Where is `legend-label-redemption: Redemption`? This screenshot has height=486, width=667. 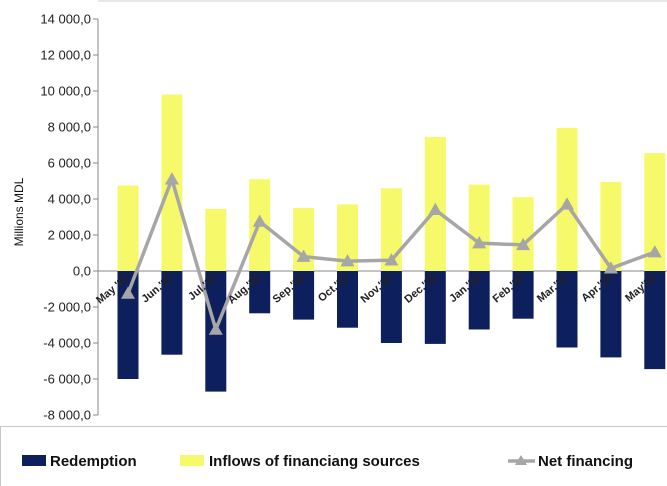
legend-label-redemption: Redemption is located at coordinates (93, 461).